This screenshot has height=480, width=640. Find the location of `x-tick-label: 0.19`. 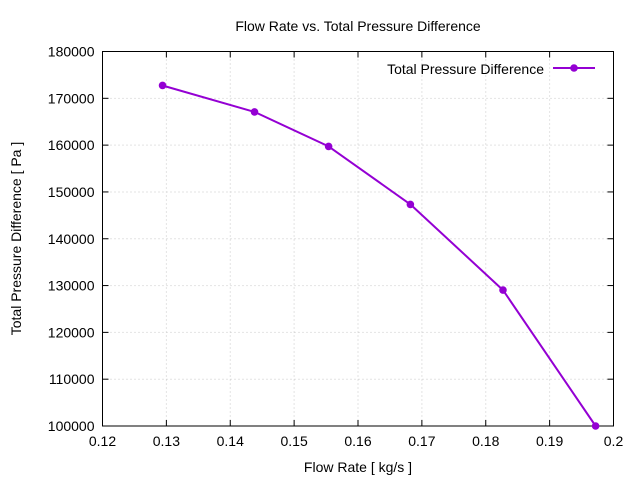

x-tick-label: 0.19 is located at coordinates (549, 441).